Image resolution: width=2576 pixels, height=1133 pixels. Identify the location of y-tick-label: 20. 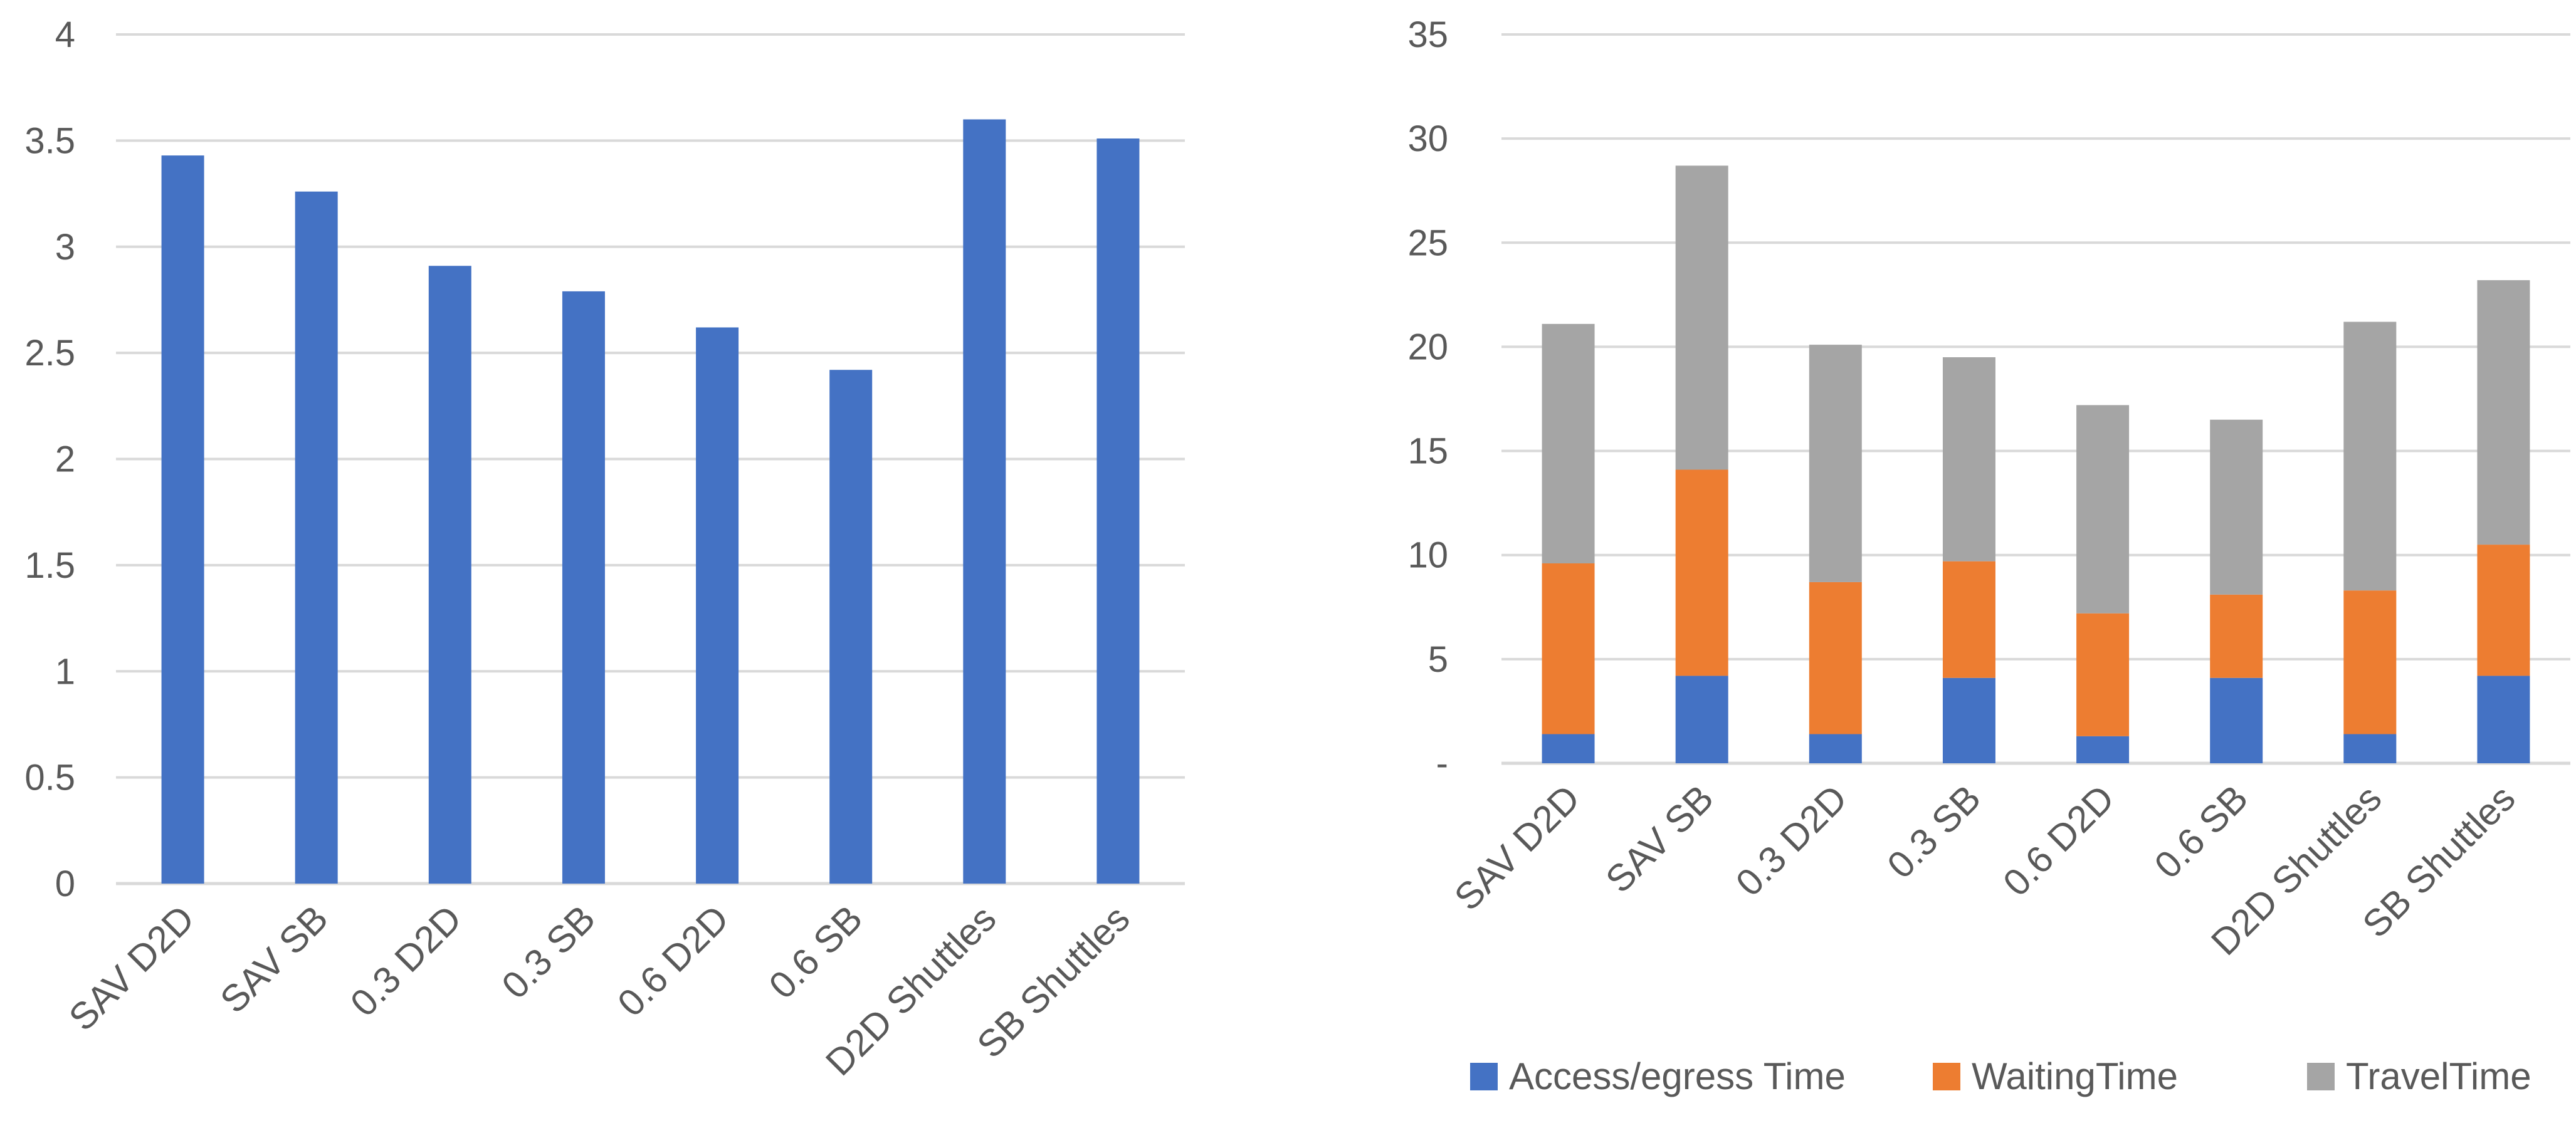
(1427, 346).